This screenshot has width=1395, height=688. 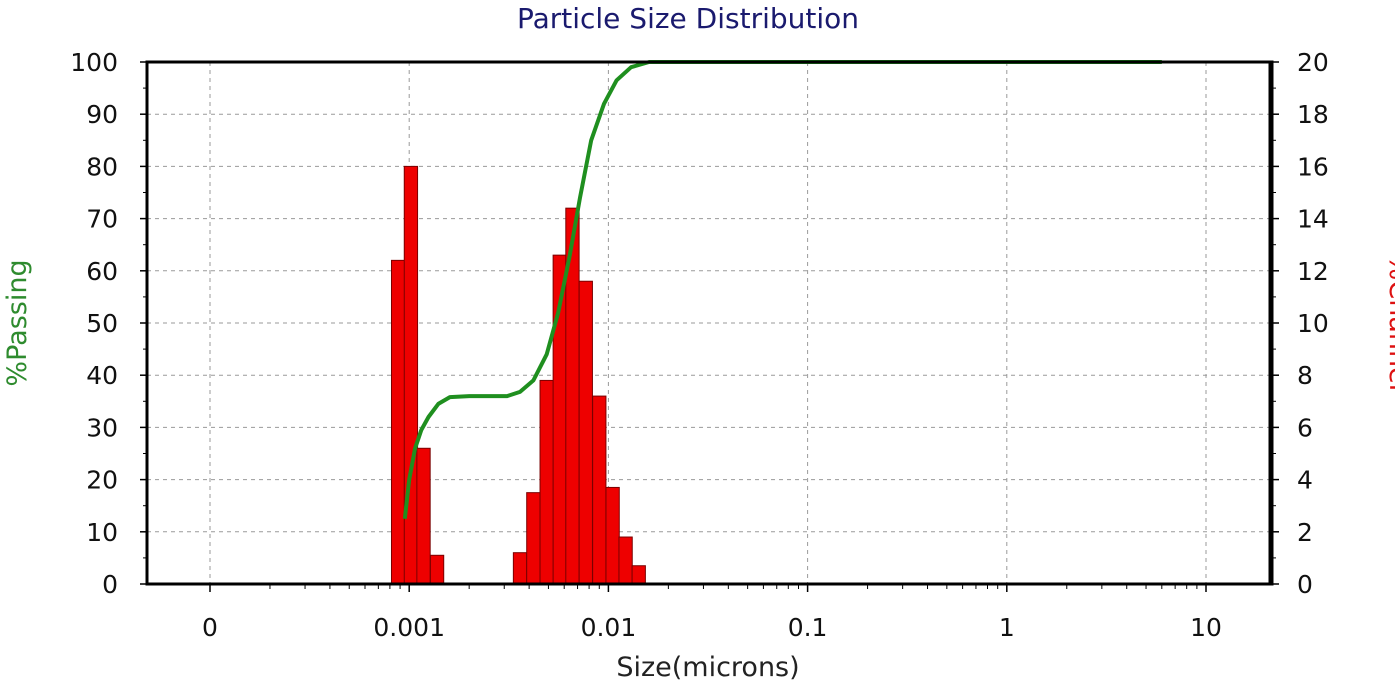 What do you see at coordinates (1313, 62) in the screenshot?
I see `right-tick-label: 20` at bounding box center [1313, 62].